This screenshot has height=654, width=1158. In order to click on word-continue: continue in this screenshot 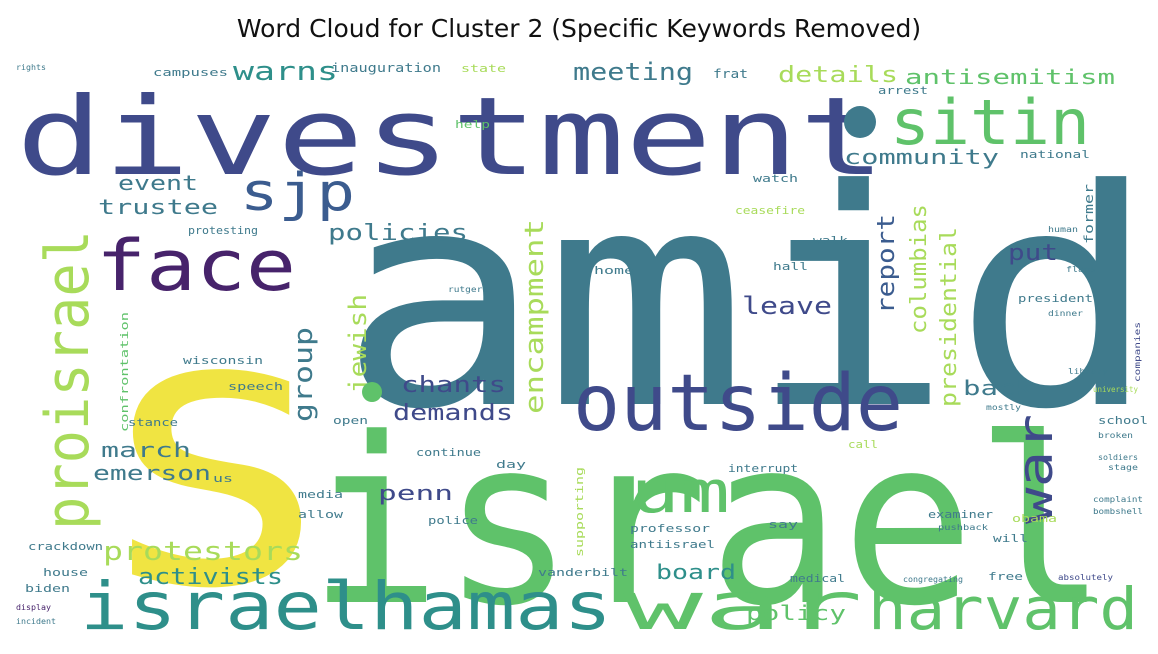, I will do `click(448, 452)`.